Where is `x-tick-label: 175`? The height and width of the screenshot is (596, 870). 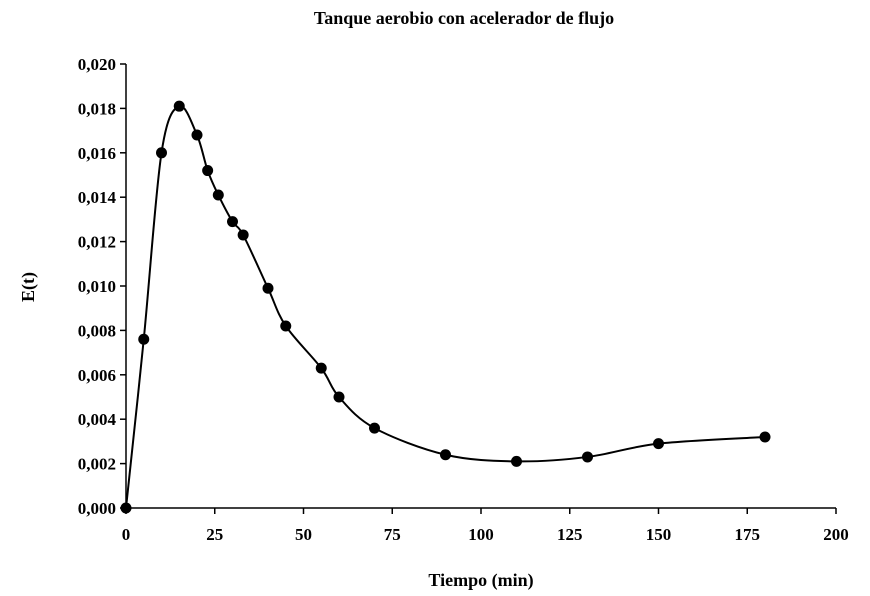
x-tick-label: 175 is located at coordinates (748, 534).